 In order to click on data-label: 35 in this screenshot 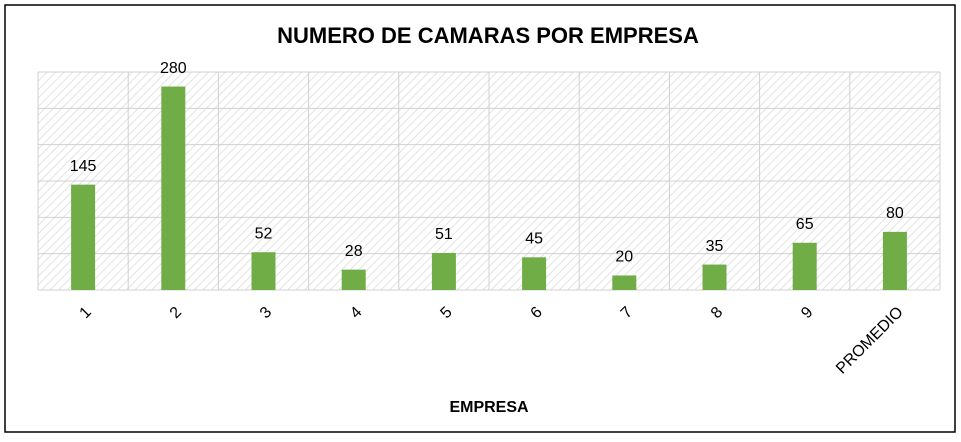, I will do `click(715, 246)`.